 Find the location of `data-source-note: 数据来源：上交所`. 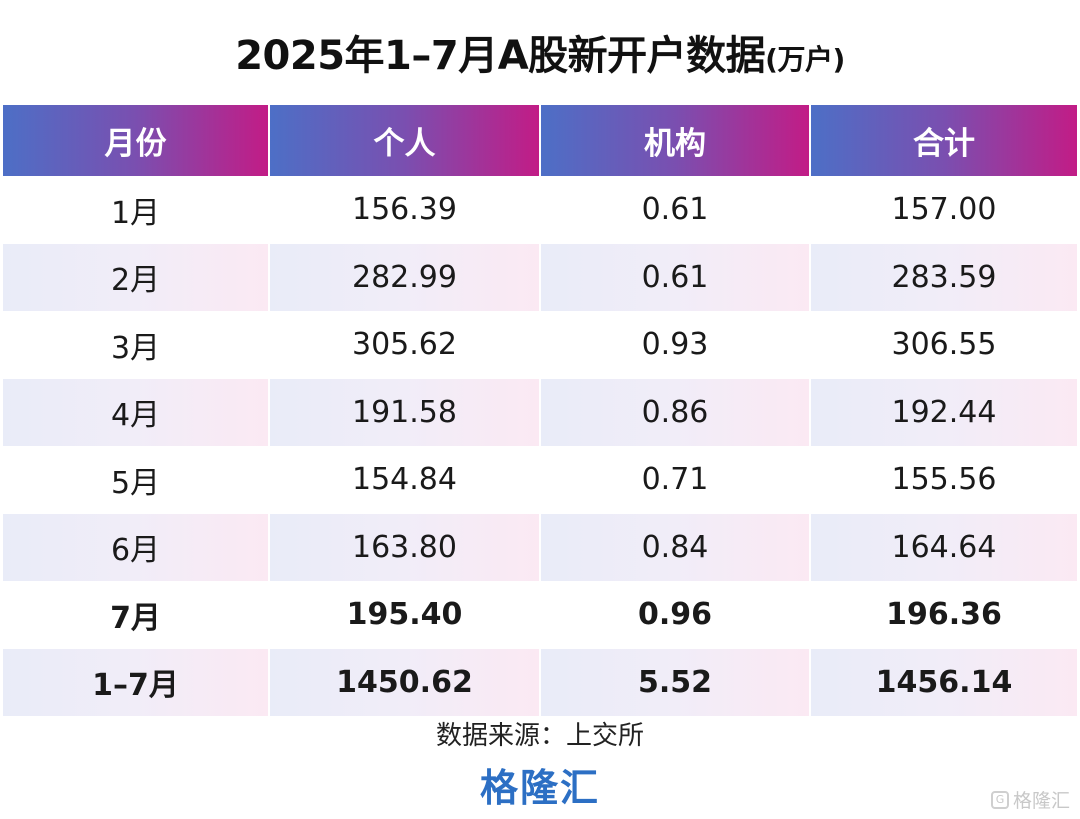

data-source-note: 数据来源：上交所 is located at coordinates (539, 736).